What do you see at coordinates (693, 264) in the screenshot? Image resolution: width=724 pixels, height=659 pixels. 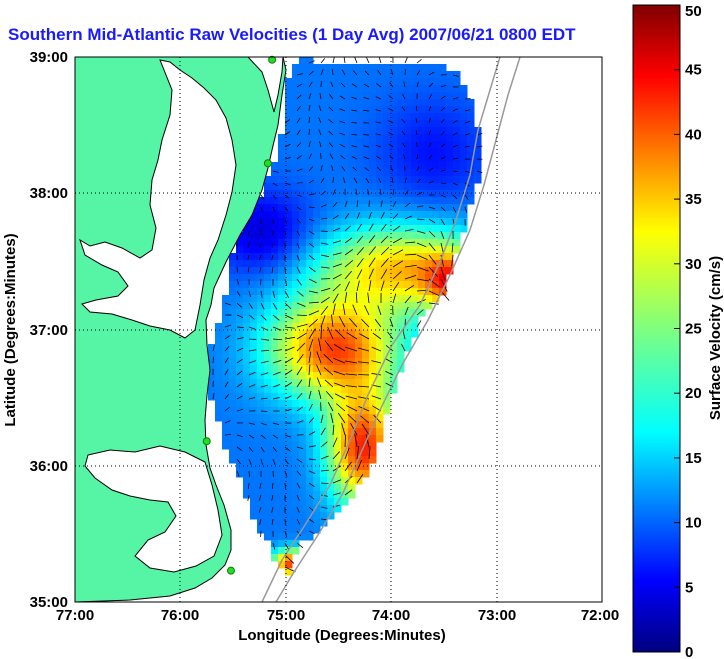 I see `colorbar-tick-label: 30` at bounding box center [693, 264].